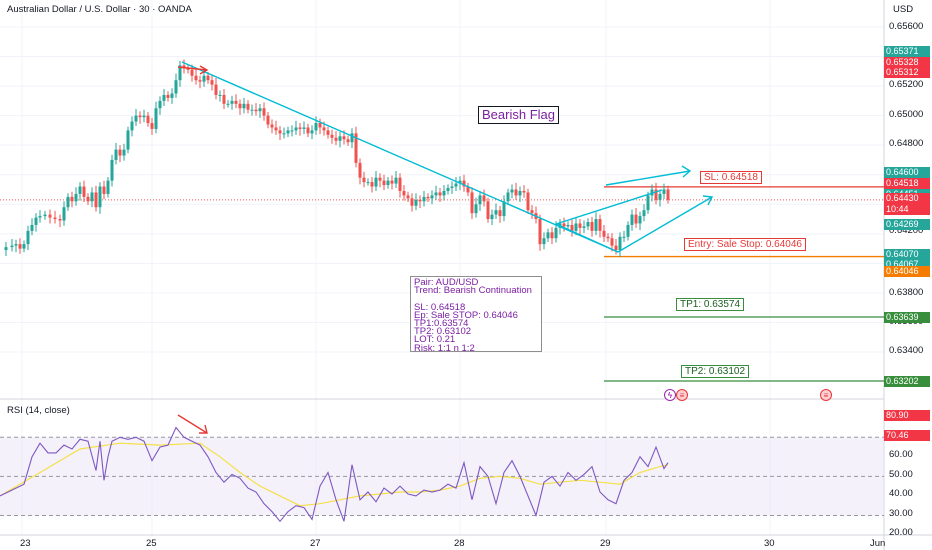 This screenshot has height=550, width=932. What do you see at coordinates (609, 207) in the screenshot?
I see `flag-upper-line` at bounding box center [609, 207].